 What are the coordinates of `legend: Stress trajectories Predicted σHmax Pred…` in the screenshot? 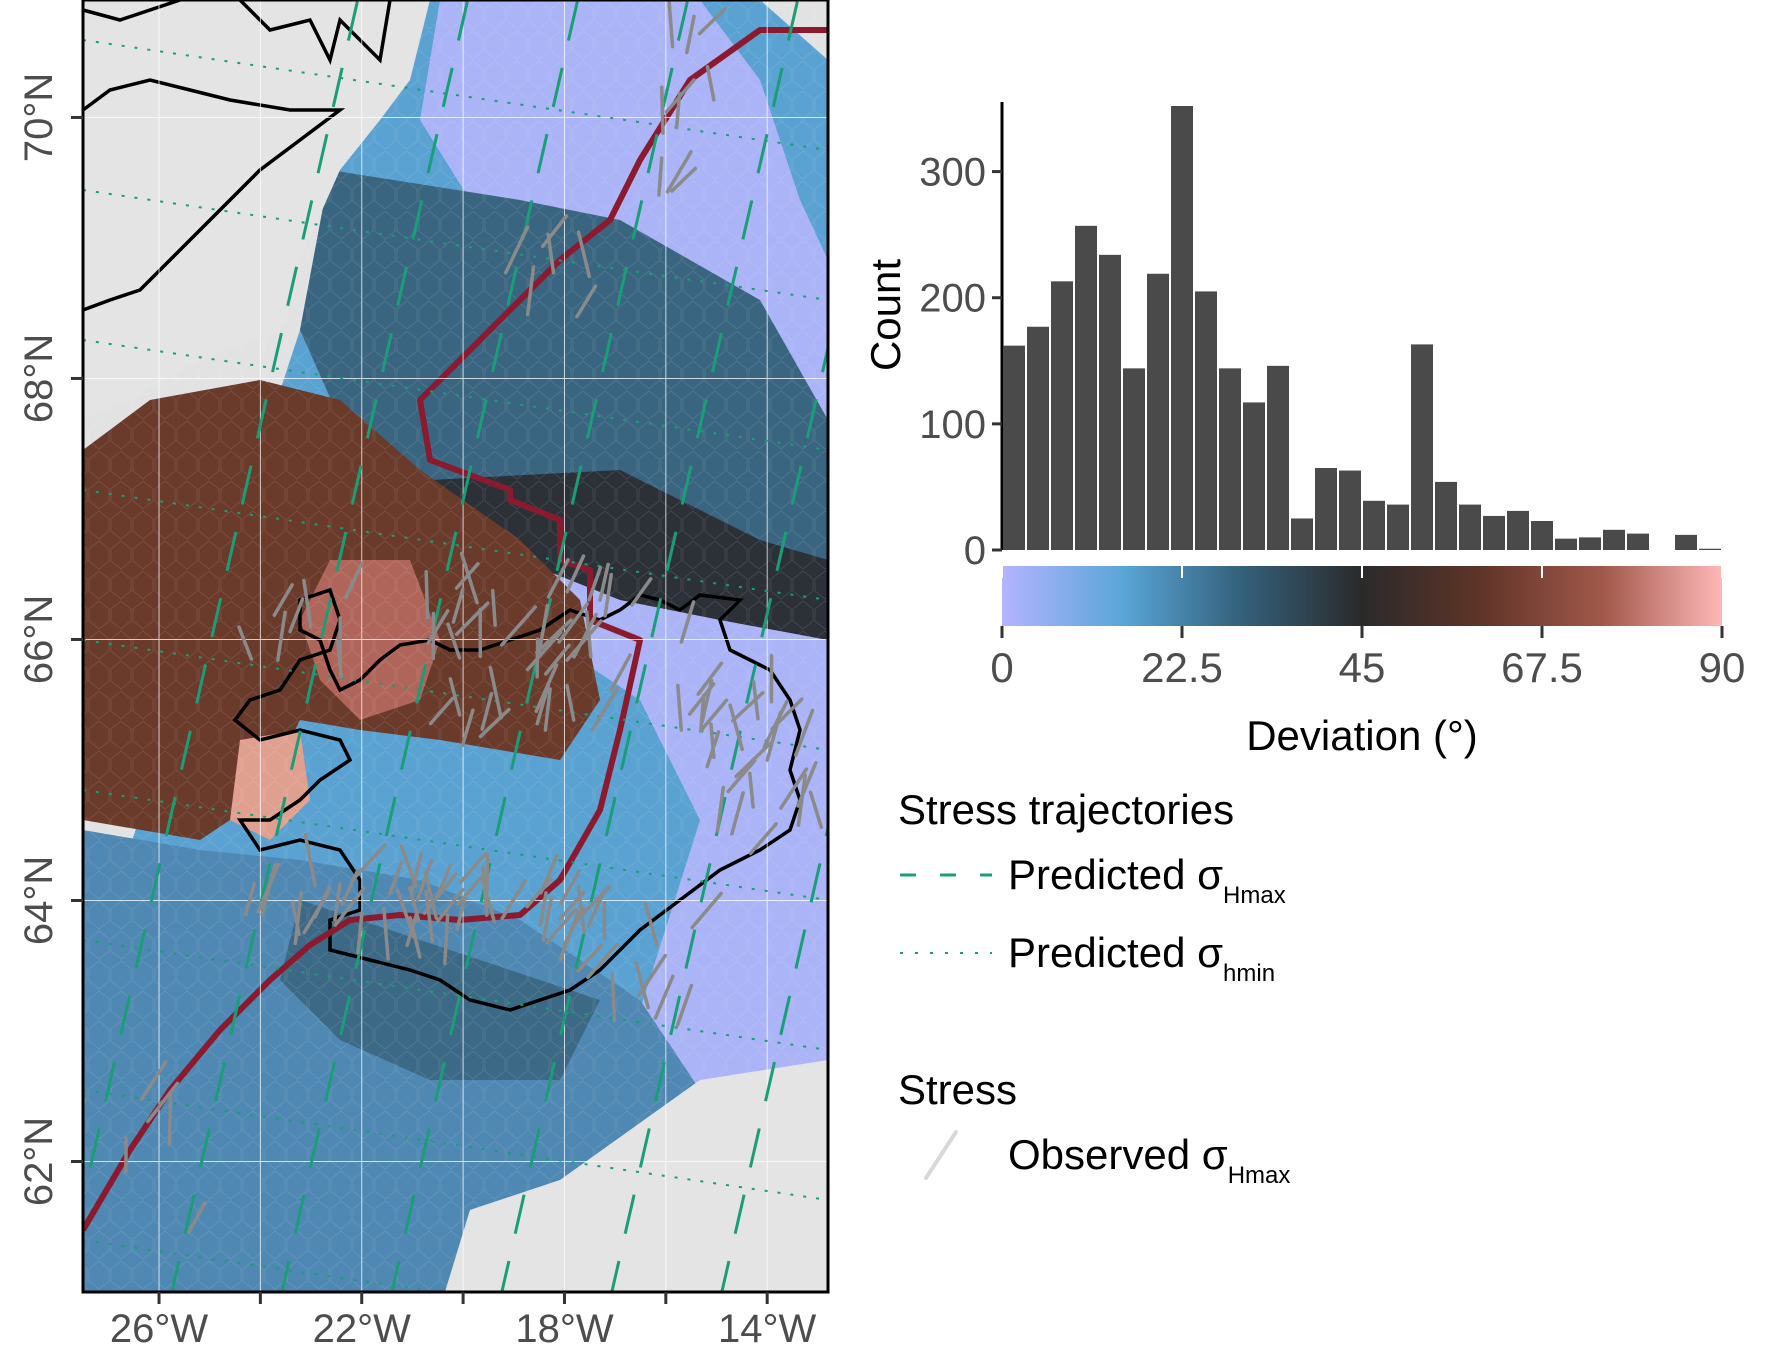 It's located at (1218, 996).